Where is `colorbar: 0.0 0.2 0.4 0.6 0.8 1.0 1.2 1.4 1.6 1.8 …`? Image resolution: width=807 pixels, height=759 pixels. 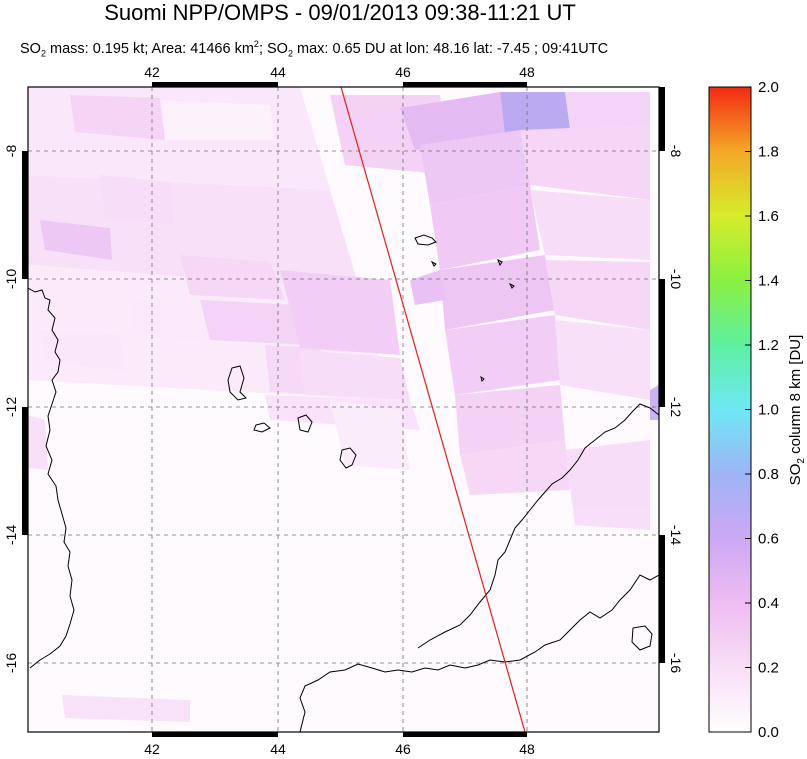
colorbar: 0.0 0.2 0.4 0.6 0.8 1.0 1.2 1.4 1.6 1.8 … is located at coordinates (757, 410).